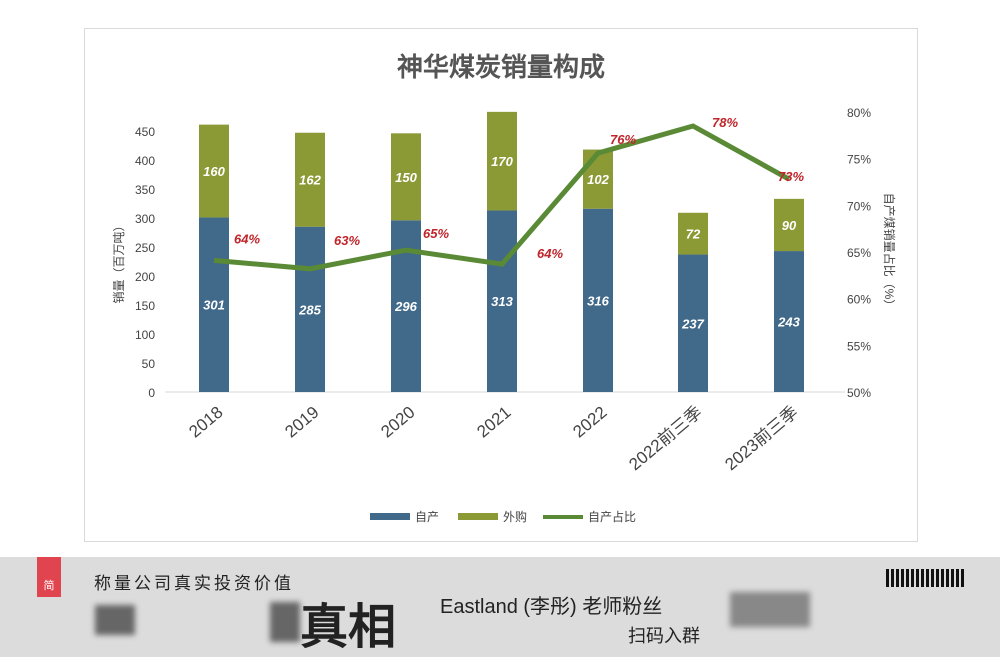 This screenshot has height=657, width=1000. Describe the element at coordinates (859, 300) in the screenshot. I see `y2-tick-label: 60%` at that location.